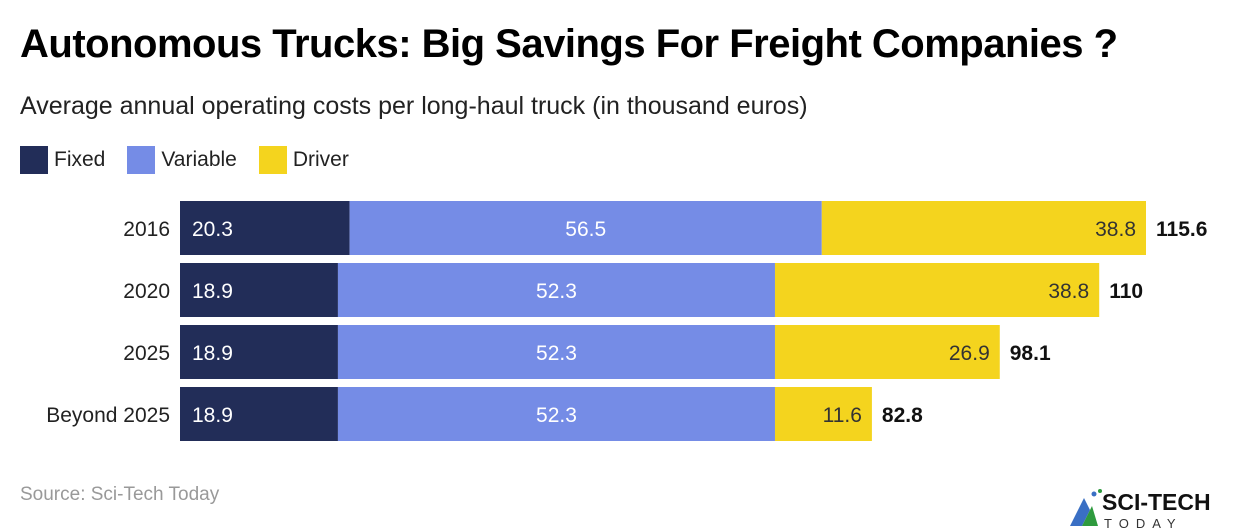 This screenshot has width=1240, height=530. What do you see at coordinates (1126, 291) in the screenshot?
I see `total-label: 110` at bounding box center [1126, 291].